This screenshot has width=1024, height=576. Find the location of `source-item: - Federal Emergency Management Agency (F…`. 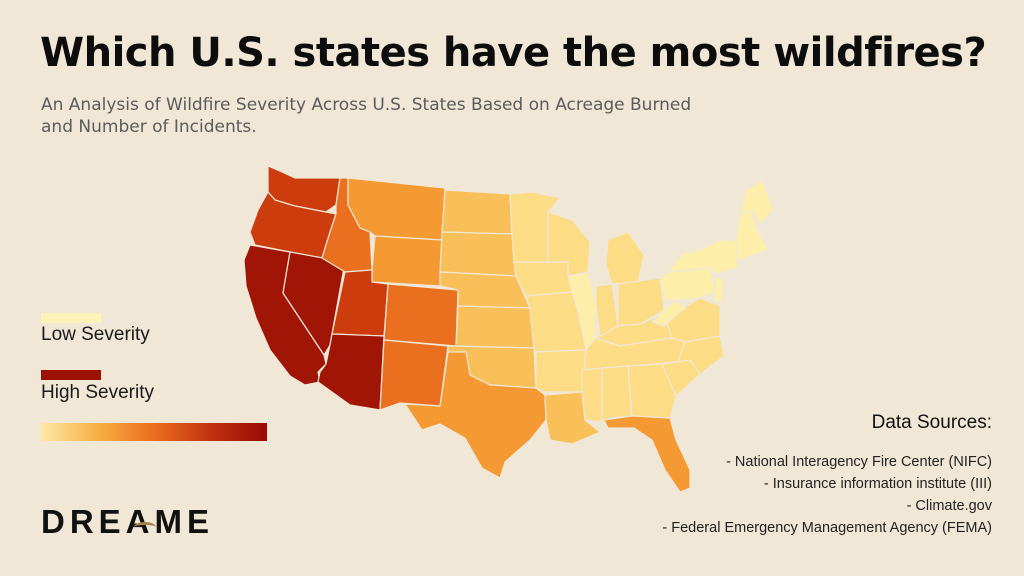

source-item: - Federal Emergency Management Agency (F… is located at coordinates (827, 528).